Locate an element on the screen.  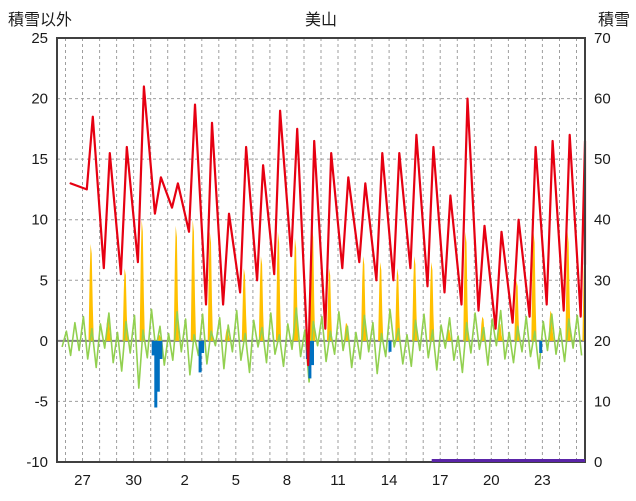
right-tick-label: 20 is located at coordinates (602, 341).